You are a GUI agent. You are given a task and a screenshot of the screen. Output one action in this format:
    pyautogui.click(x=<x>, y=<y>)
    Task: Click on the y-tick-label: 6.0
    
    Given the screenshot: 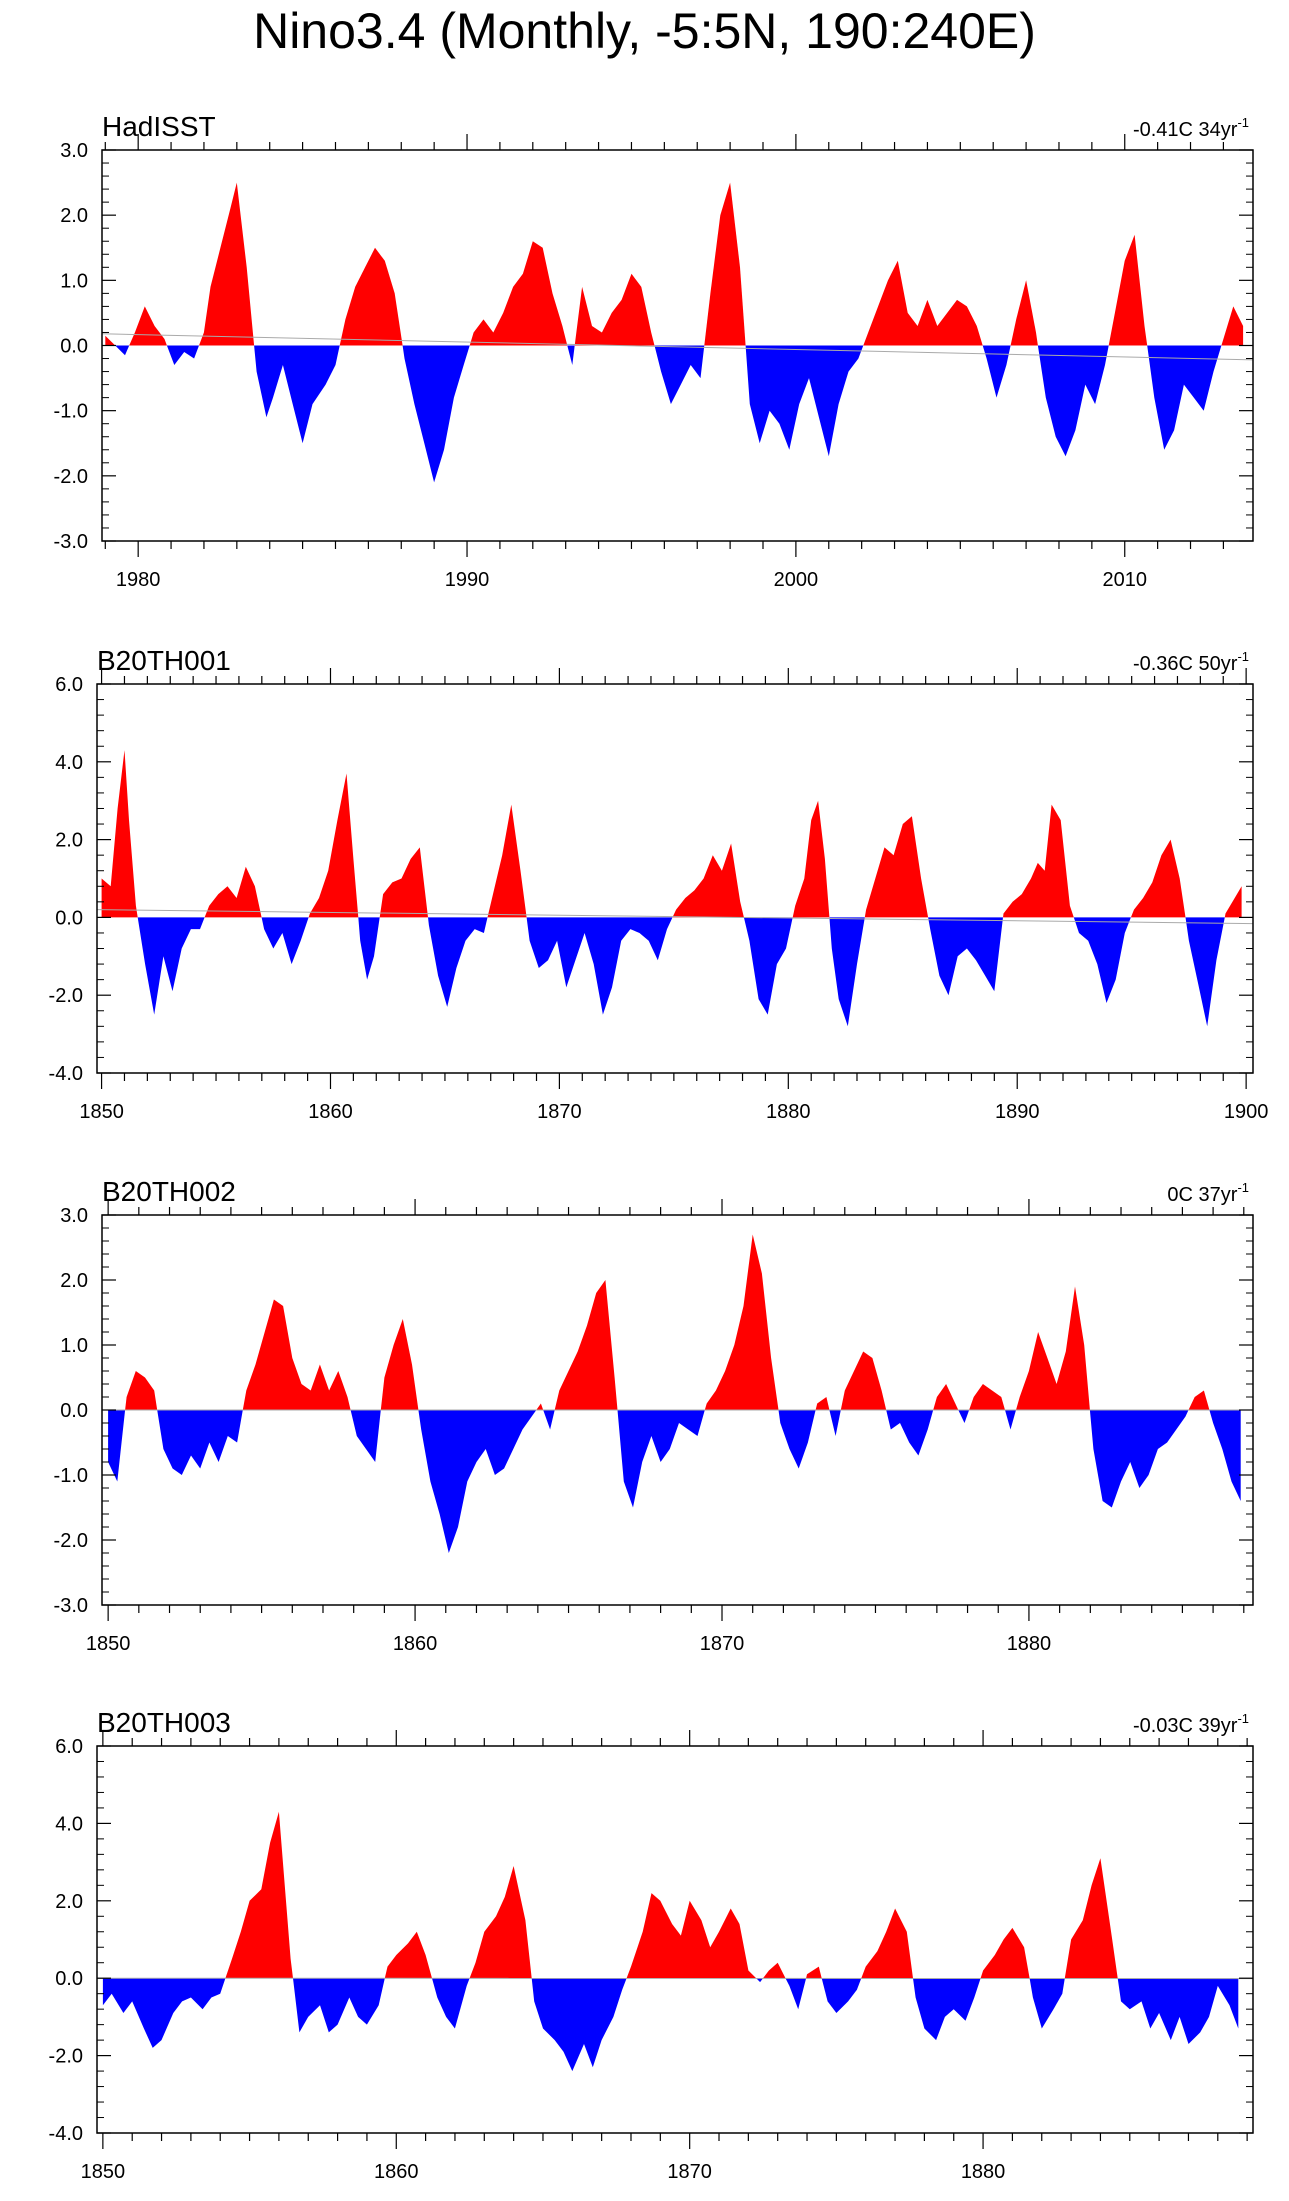 What is the action you would take?
    pyautogui.click(x=69, y=1747)
    